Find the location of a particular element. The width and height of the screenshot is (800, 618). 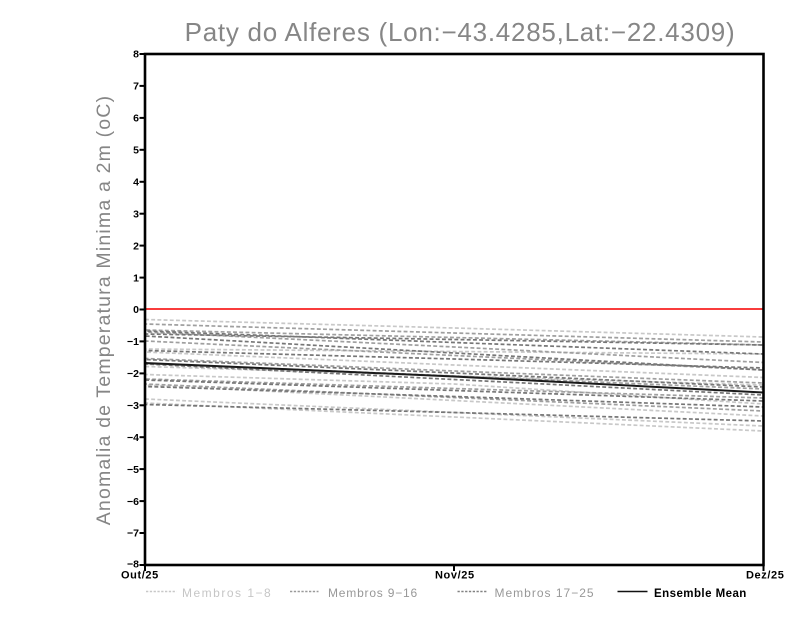

svg-text: −1 is located at coordinates (133, 342).